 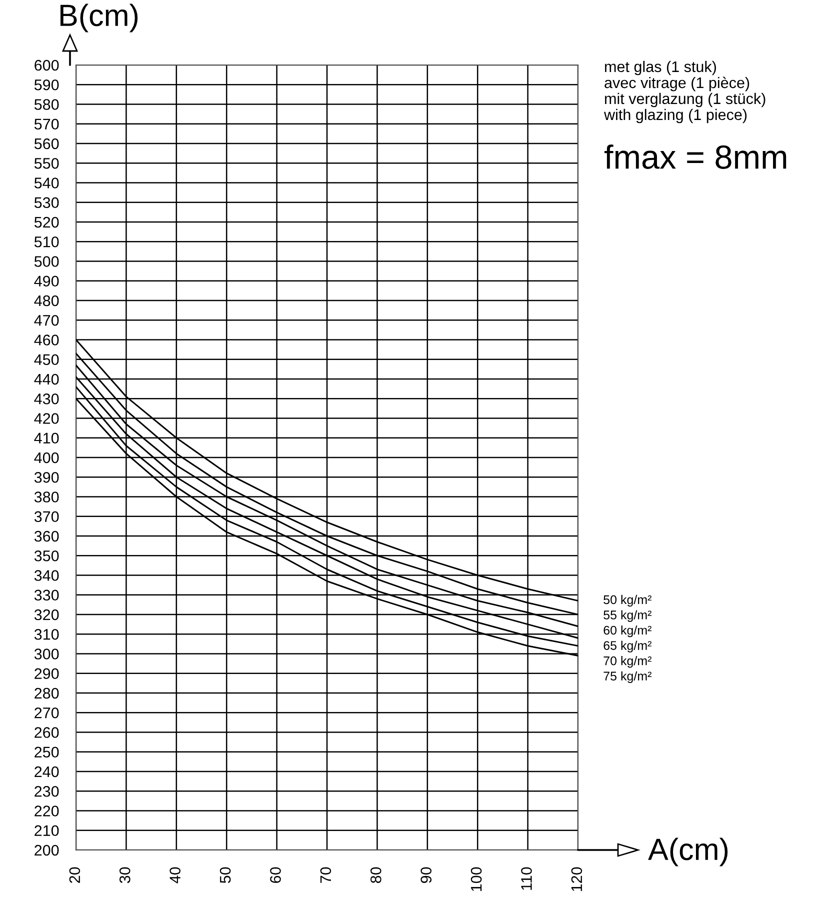 What do you see at coordinates (46, 654) in the screenshot?
I see `y-tick-label: 300` at bounding box center [46, 654].